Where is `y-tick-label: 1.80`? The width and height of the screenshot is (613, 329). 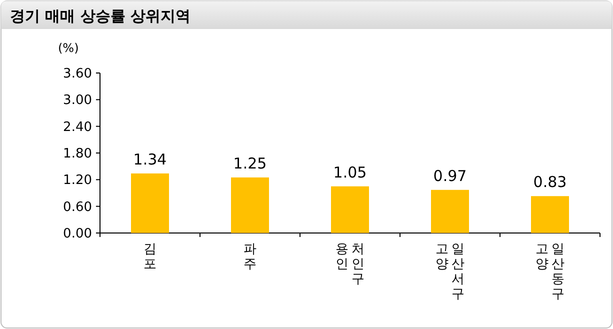 y-tick-label: 1.80 is located at coordinates (77, 154).